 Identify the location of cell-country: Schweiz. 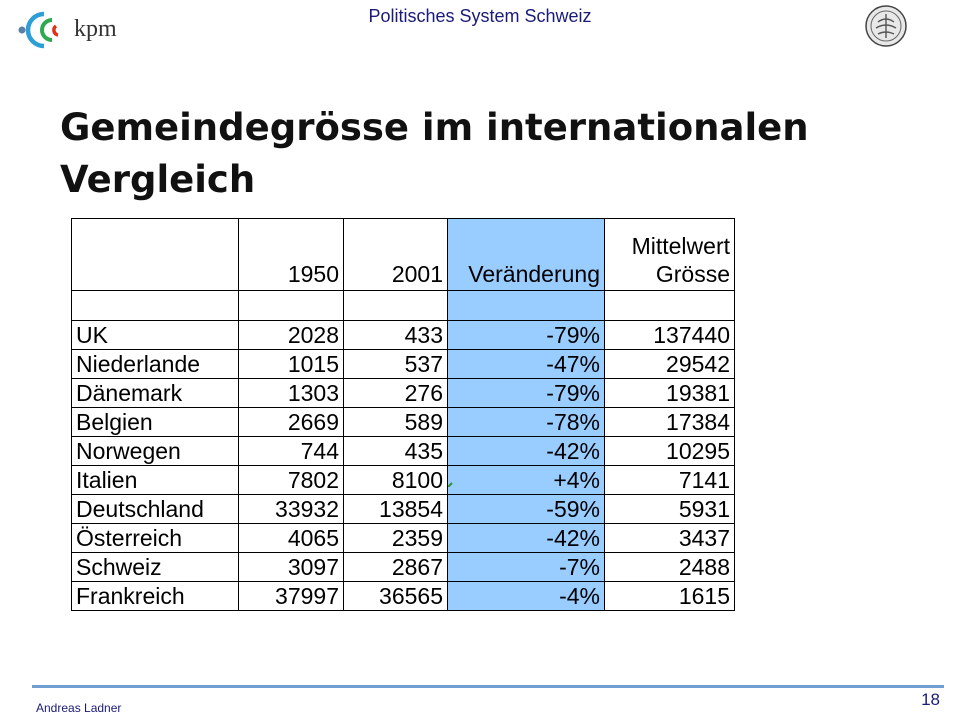
(155, 567).